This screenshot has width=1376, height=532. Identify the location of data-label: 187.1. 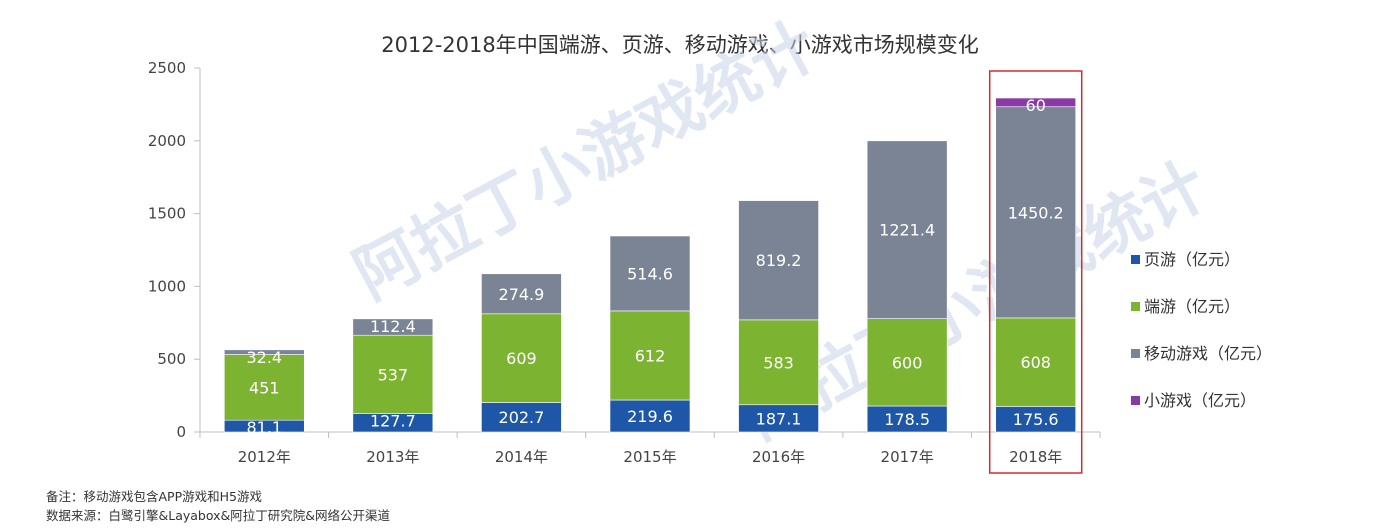
(779, 418).